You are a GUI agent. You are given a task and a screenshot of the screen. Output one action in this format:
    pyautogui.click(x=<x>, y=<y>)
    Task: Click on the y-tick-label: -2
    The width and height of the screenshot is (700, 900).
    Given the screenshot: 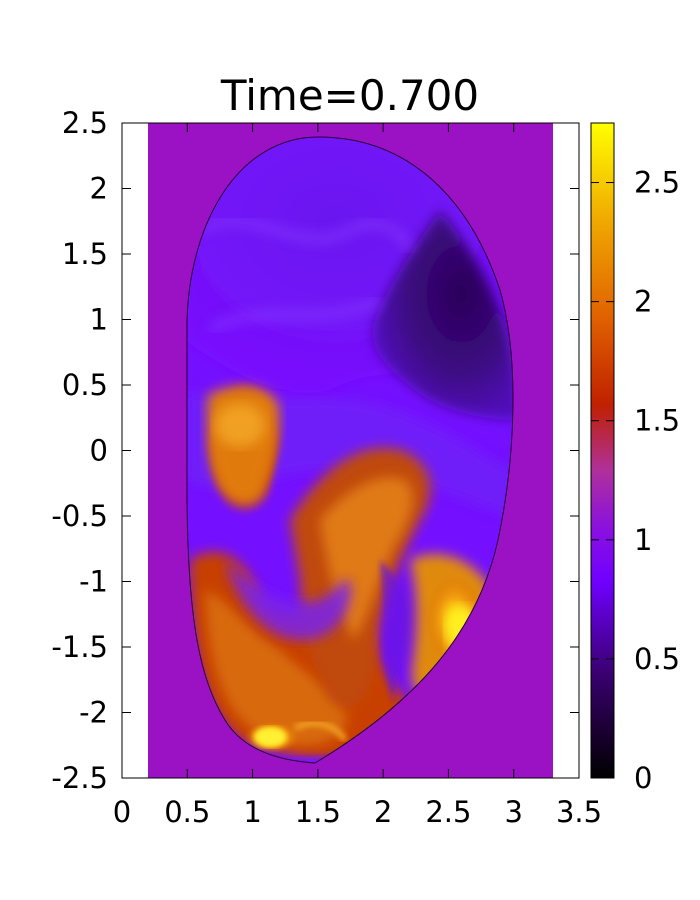 What is the action you would take?
    pyautogui.click(x=93, y=713)
    